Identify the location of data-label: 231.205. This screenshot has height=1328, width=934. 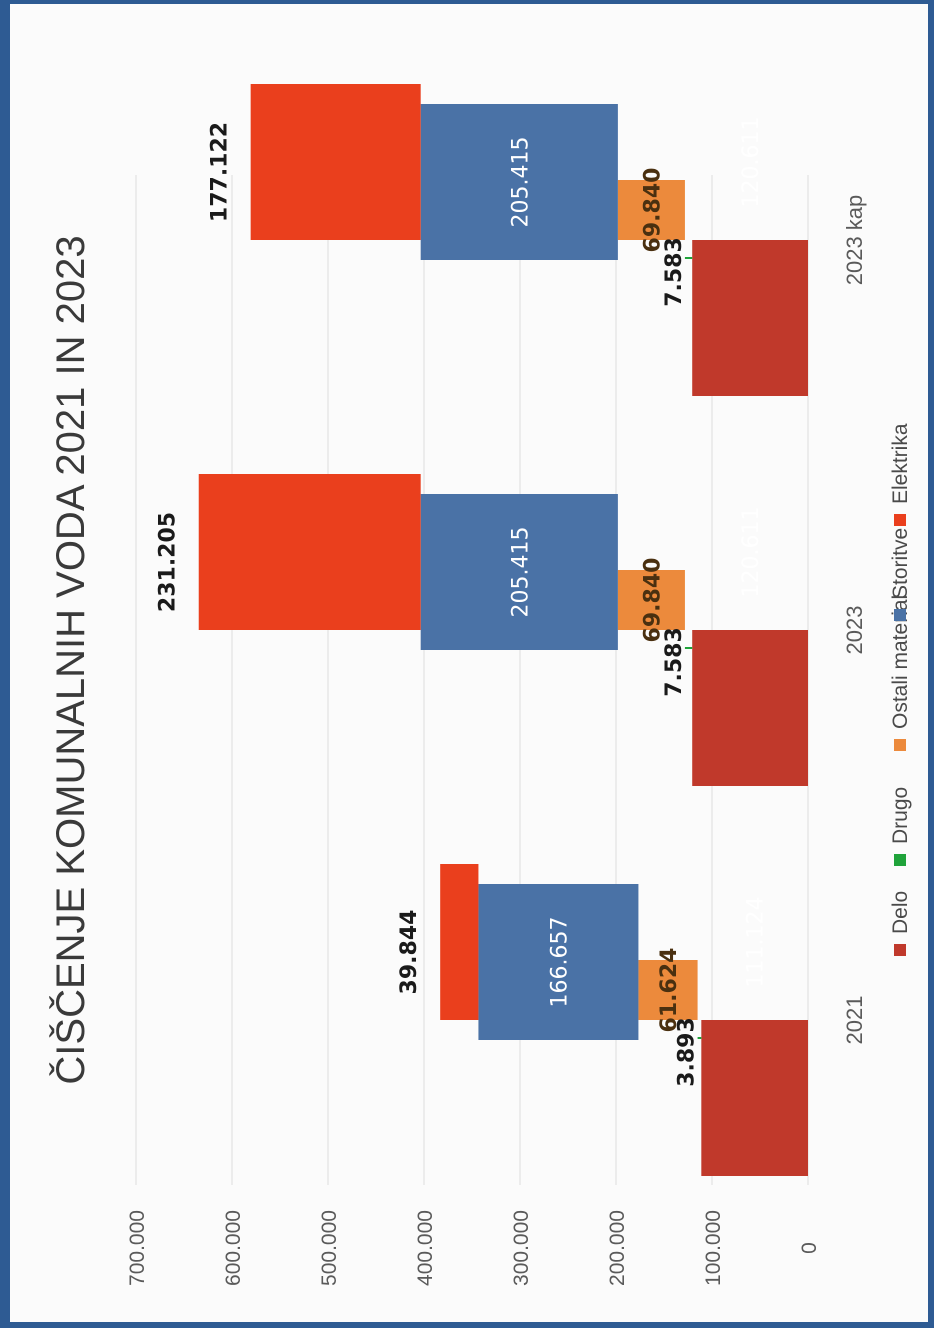
(168, 562).